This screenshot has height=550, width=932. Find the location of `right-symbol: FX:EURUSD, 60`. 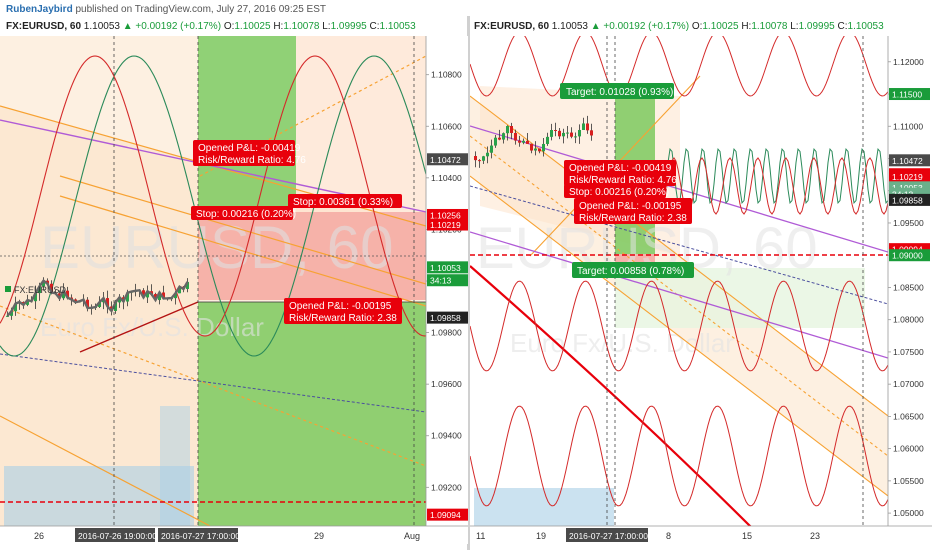

right-symbol: FX:EURUSD, 60 is located at coordinates (512, 26).